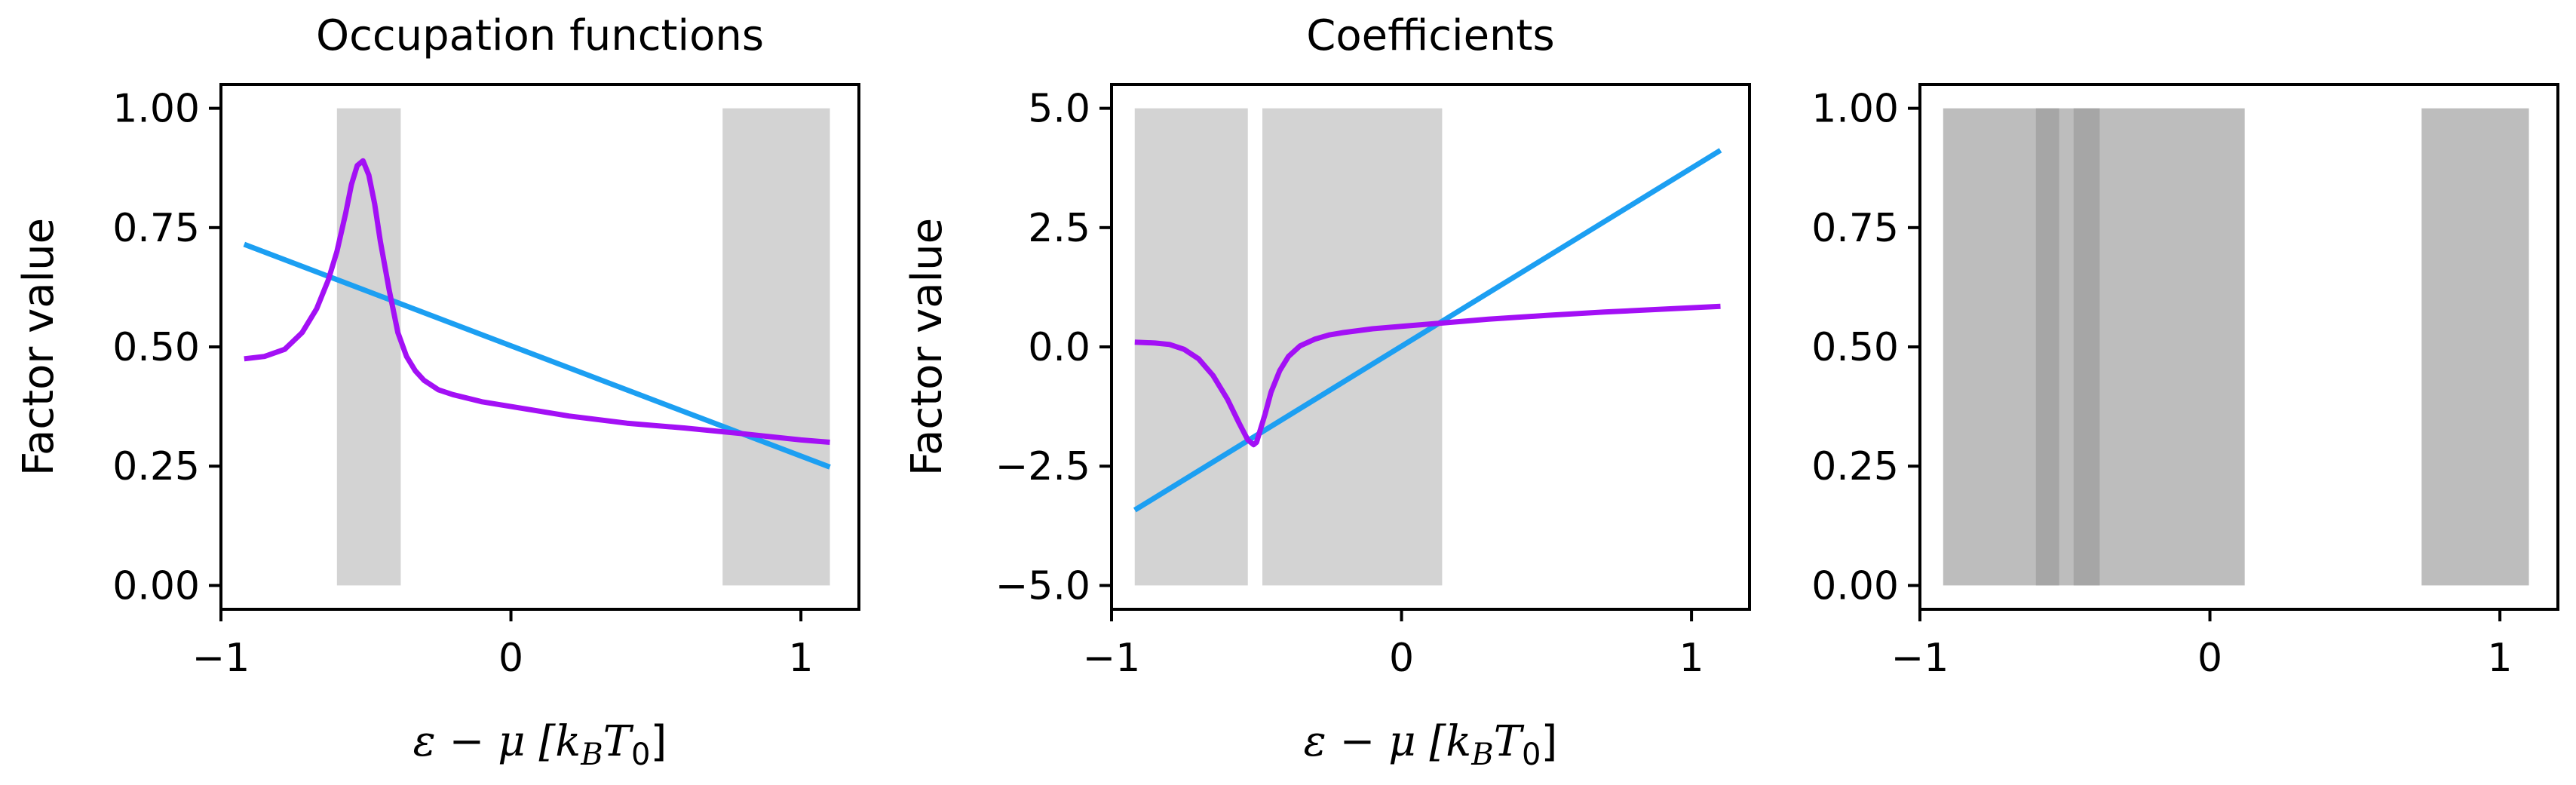 This screenshot has width=2576, height=785. What do you see at coordinates (1042, 586) in the screenshot?
I see `y-tick-label: −5.0` at bounding box center [1042, 586].